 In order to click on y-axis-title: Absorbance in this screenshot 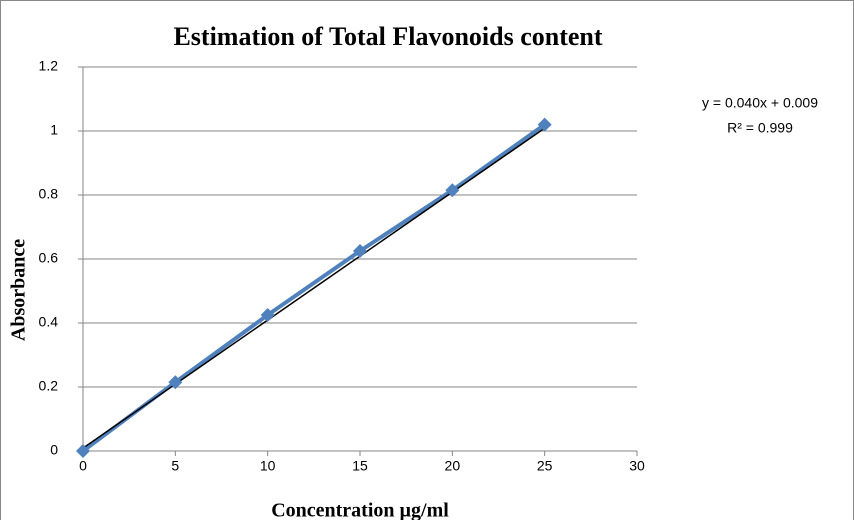, I will do `click(19, 290)`.